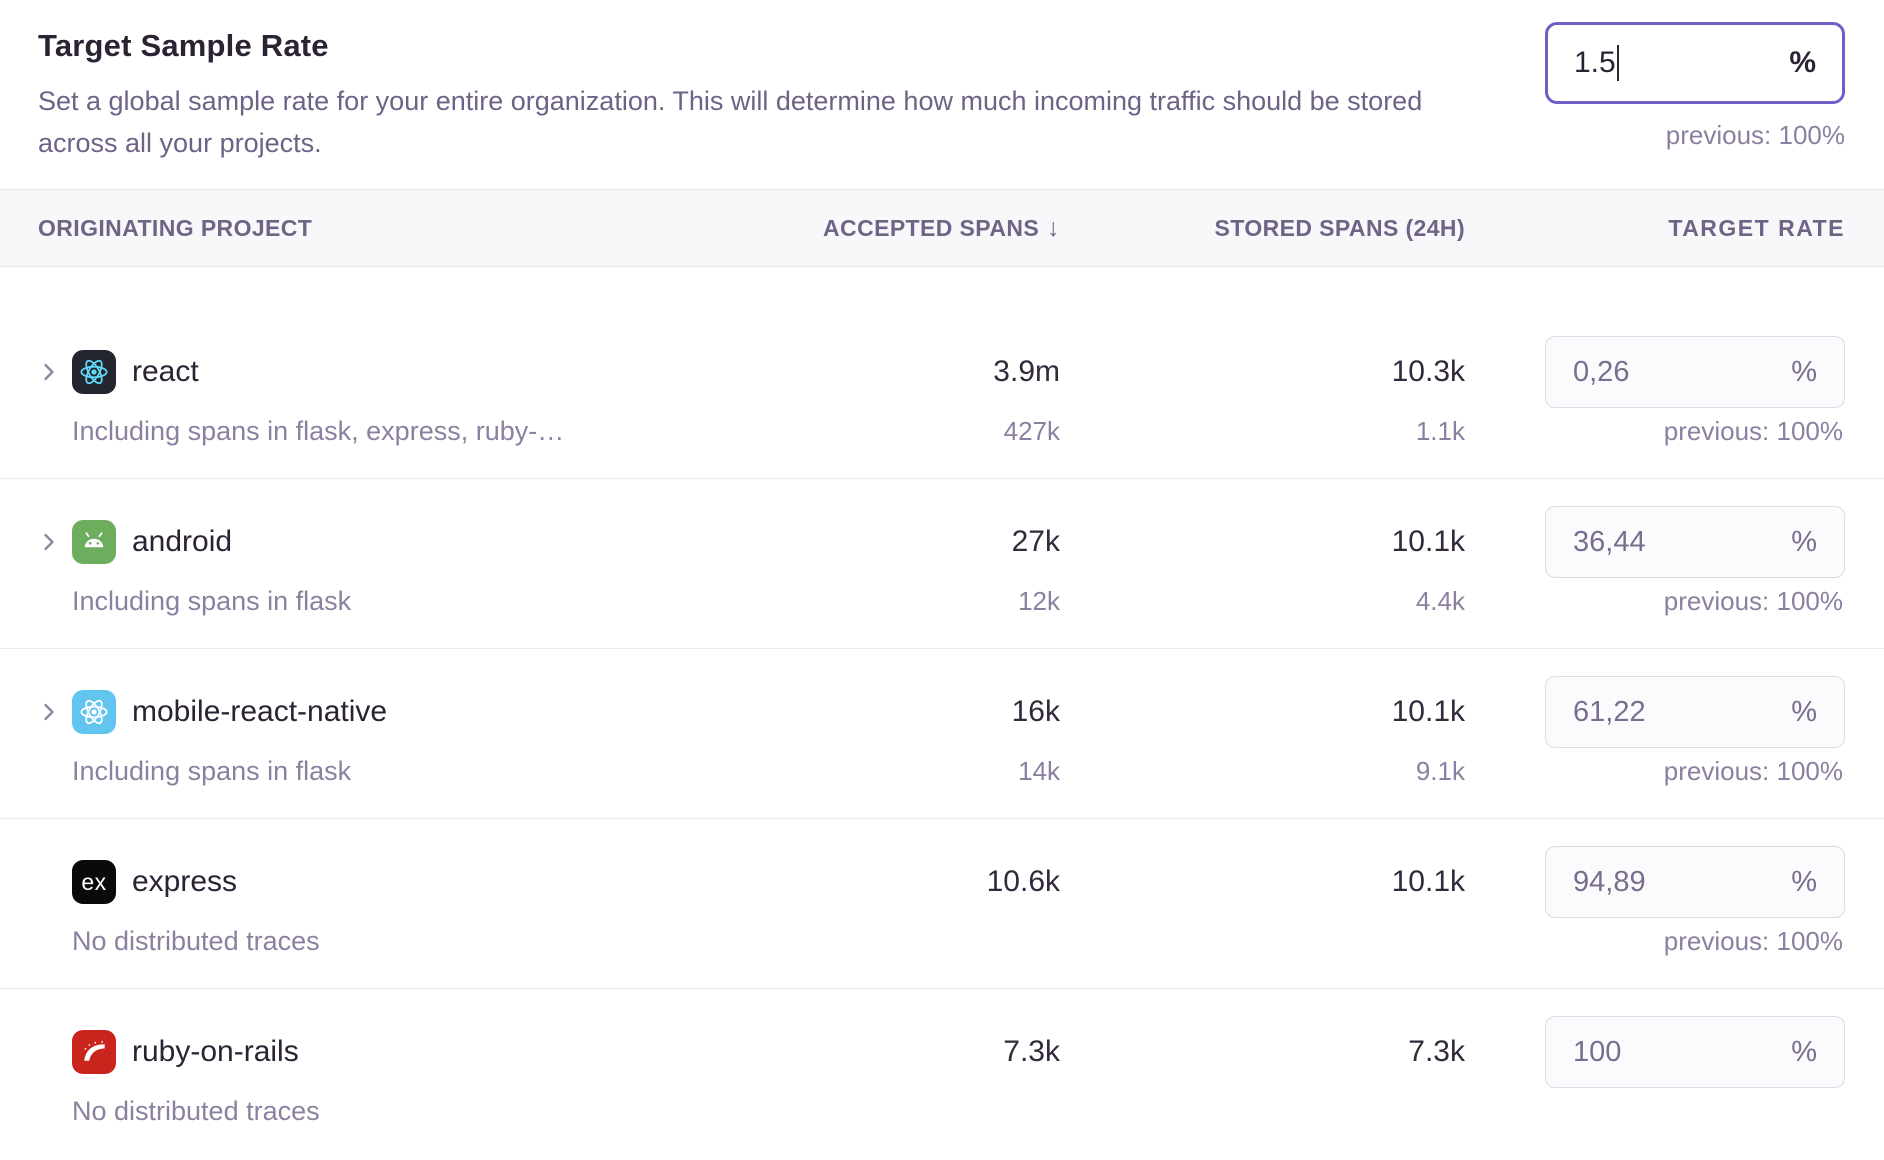  I want to click on sort-descending-icon: ↓, so click(1053, 227).